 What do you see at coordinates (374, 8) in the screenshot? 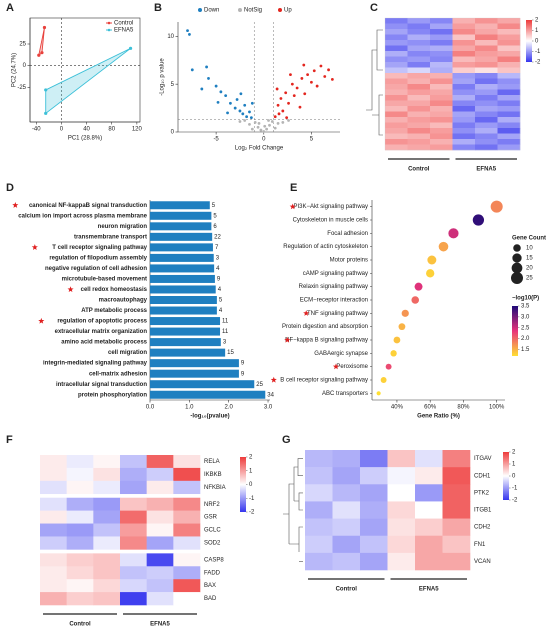
I see `panel-letter: C` at bounding box center [374, 8].